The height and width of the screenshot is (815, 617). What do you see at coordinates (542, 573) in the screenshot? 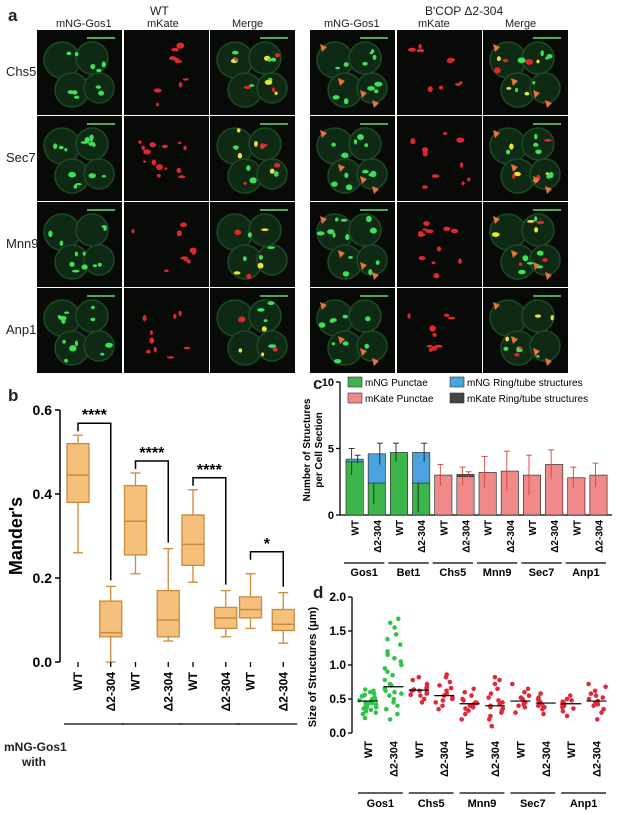
I see `group-label: Sec7` at bounding box center [542, 573].